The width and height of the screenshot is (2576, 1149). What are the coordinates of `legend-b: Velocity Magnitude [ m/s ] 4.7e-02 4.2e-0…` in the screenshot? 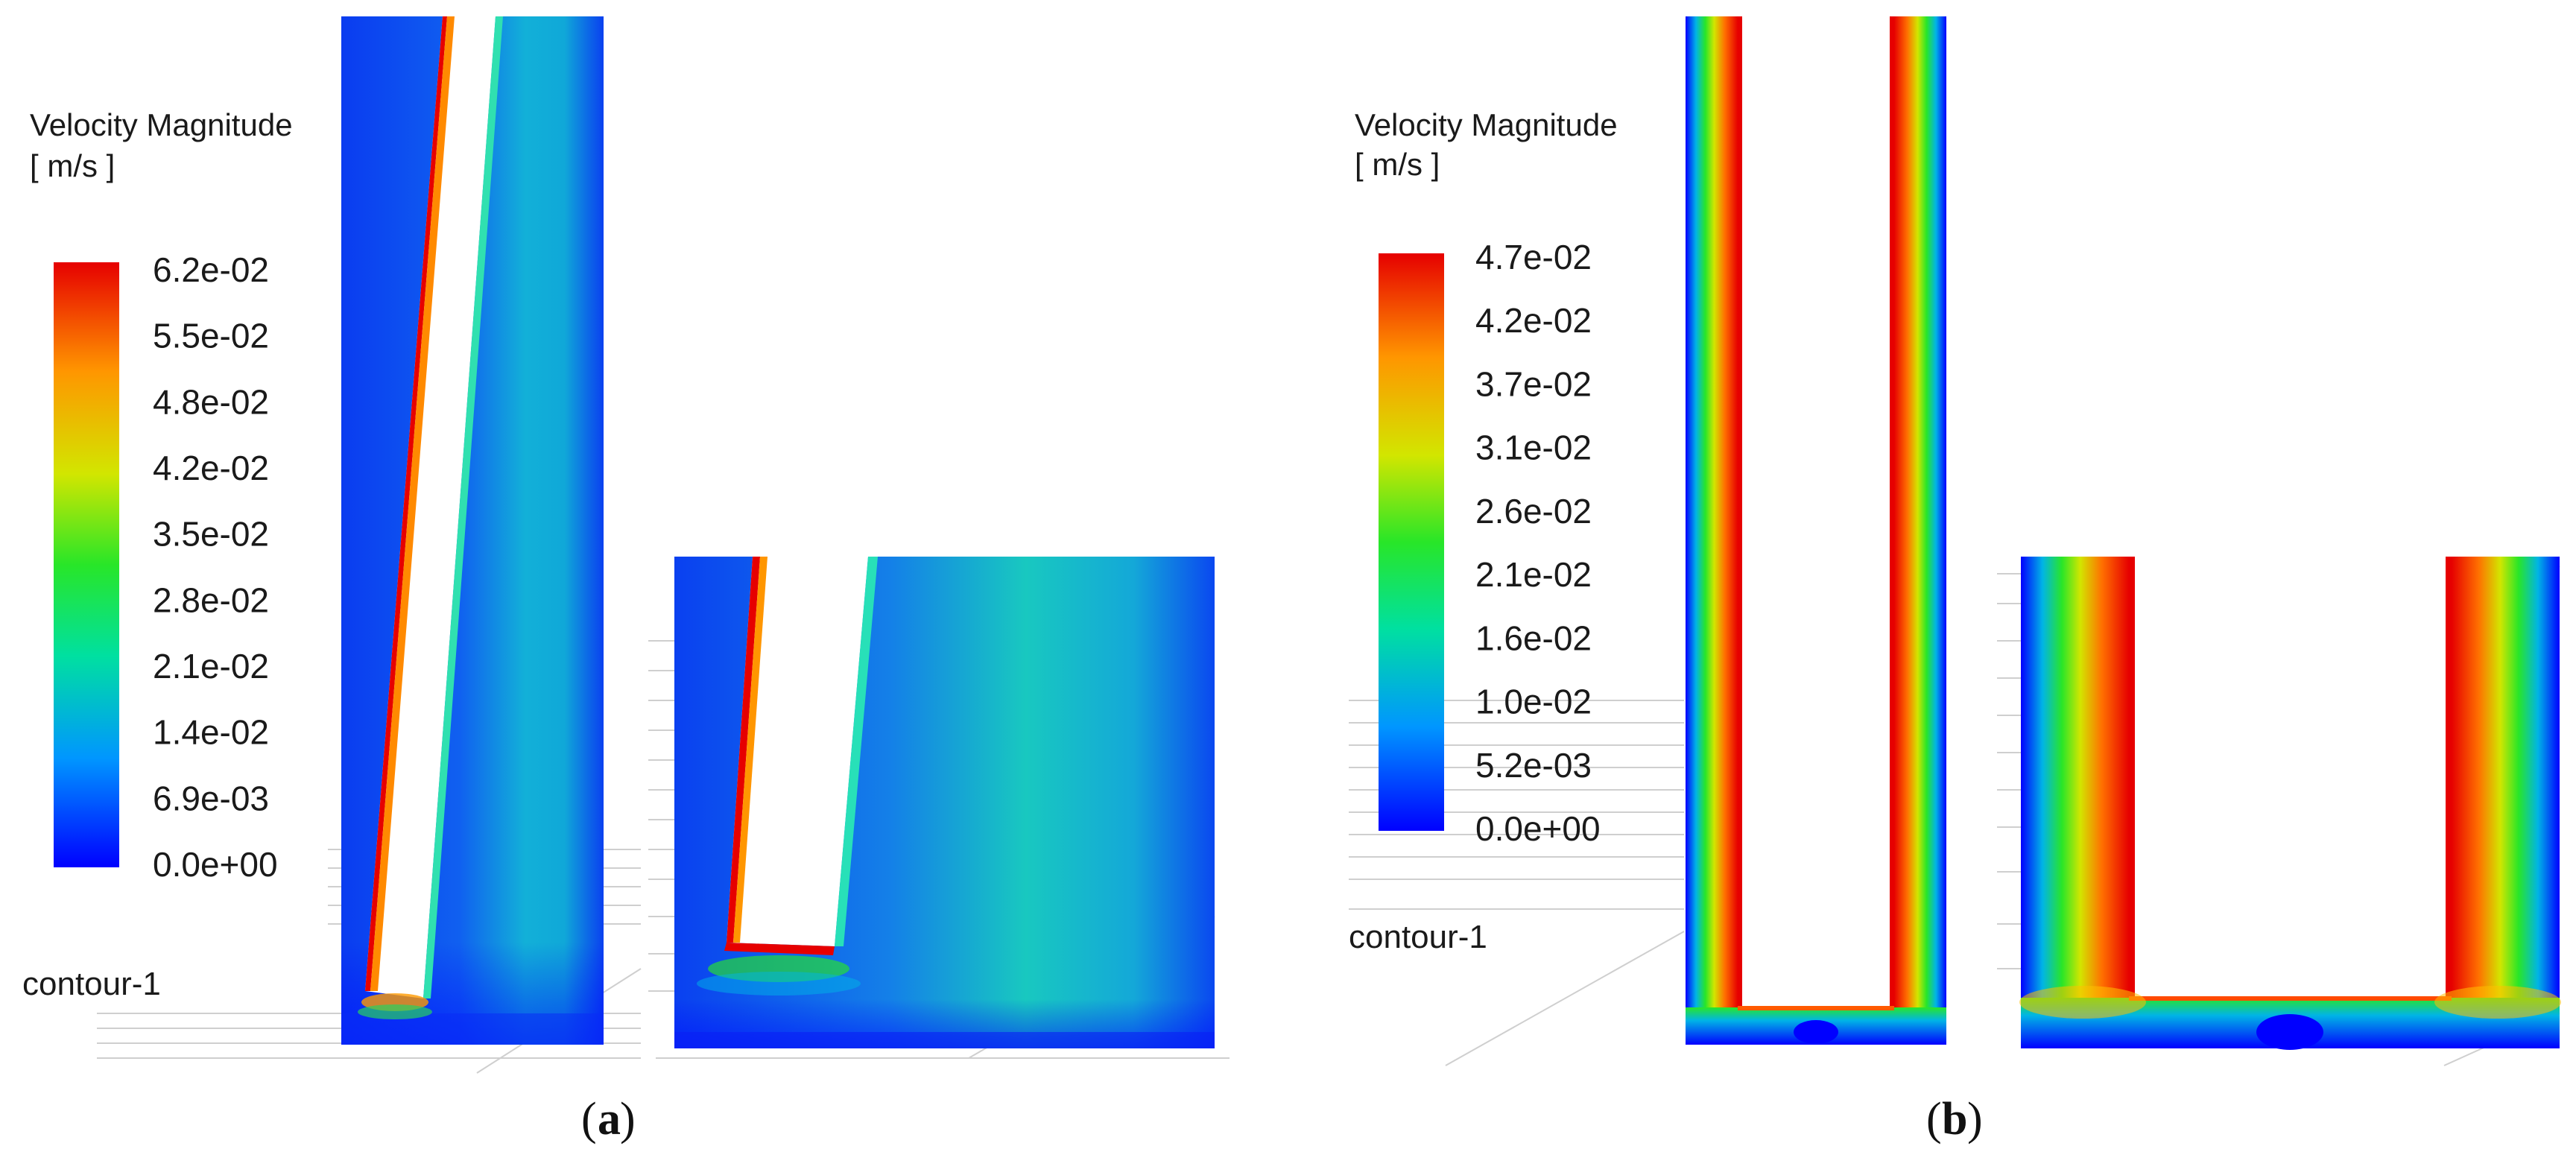 It's located at (1486, 478).